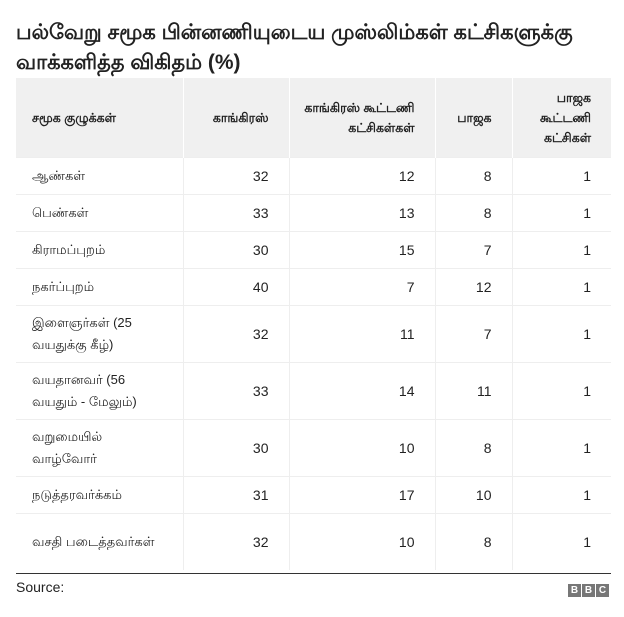  I want to click on row-label: வயதானவர் (56 வயதும் - மேலும்), so click(99, 391).